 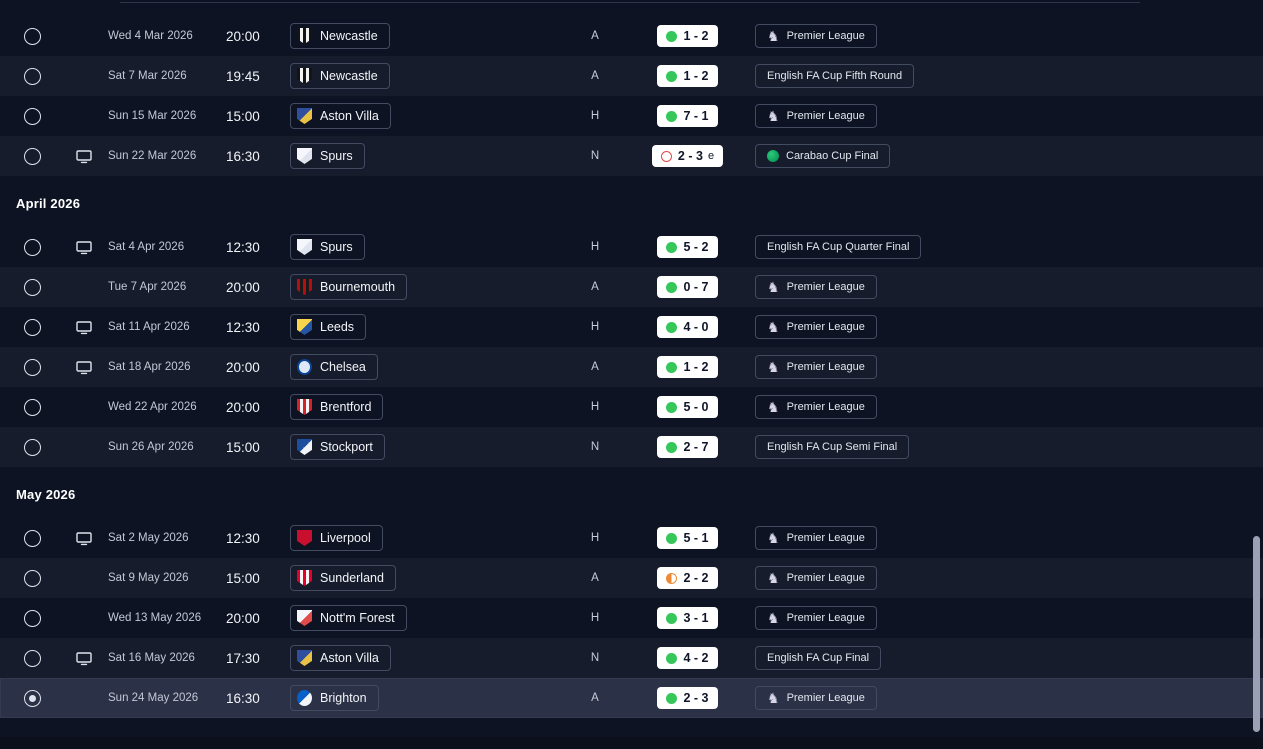 I want to click on date-cell: Sun 15 Mar 2026, so click(x=163, y=116).